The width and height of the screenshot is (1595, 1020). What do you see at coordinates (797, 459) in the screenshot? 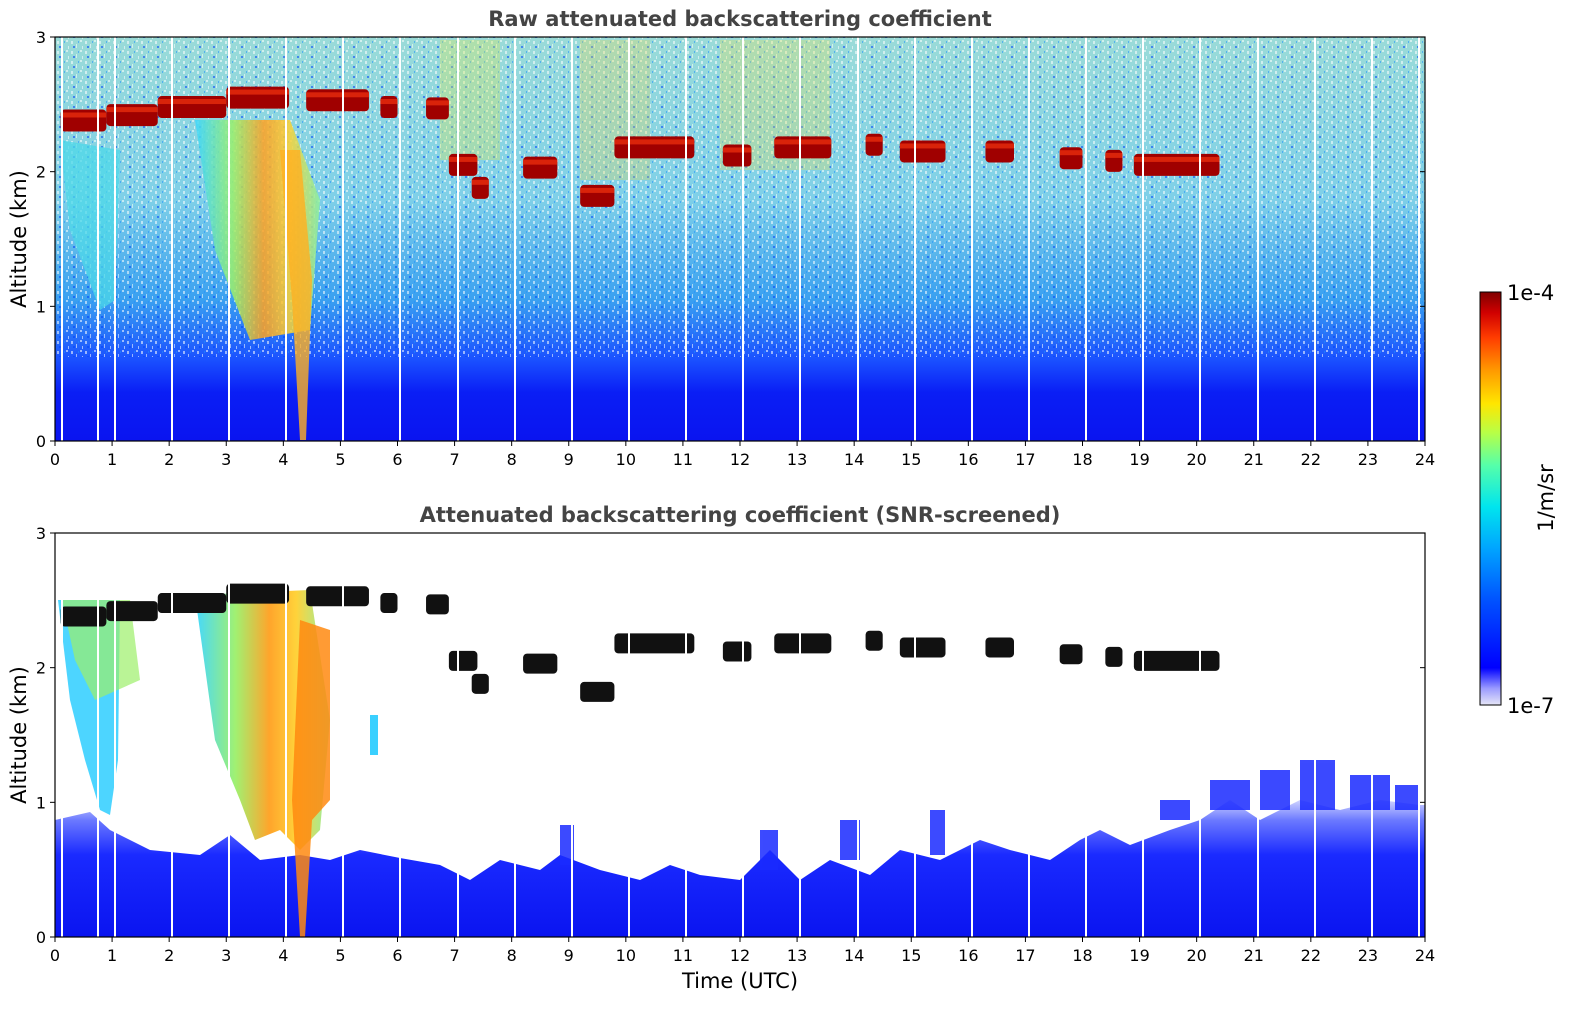
I see `raw-x-tick-label: 13` at bounding box center [797, 459].